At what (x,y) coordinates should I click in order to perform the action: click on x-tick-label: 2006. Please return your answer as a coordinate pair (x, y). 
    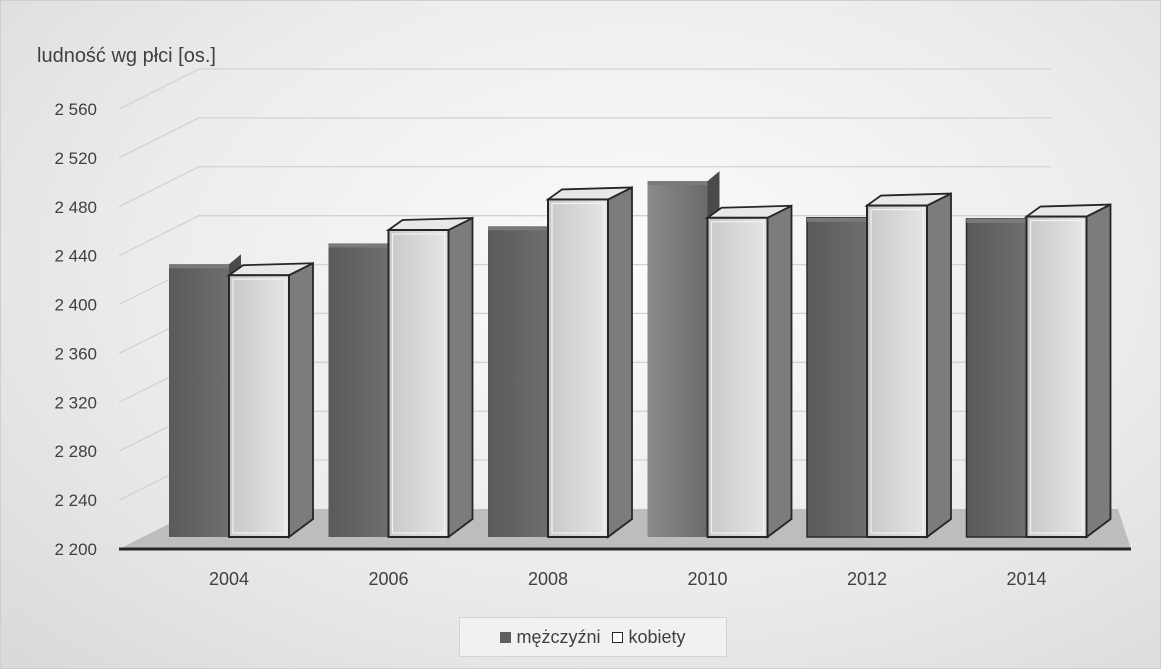
    Looking at the image, I should click on (388, 579).